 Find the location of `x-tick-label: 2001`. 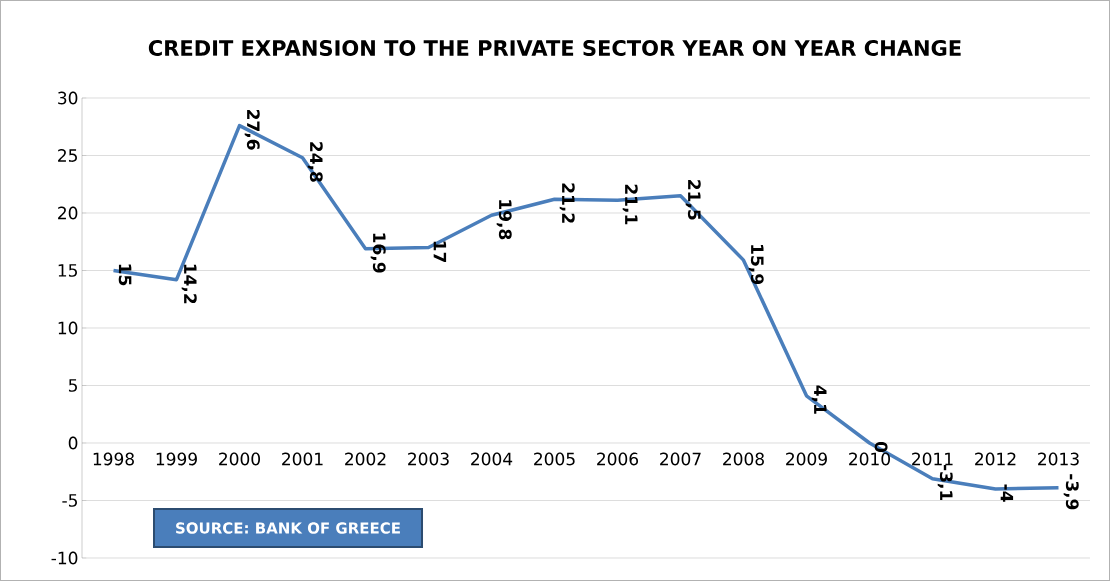

x-tick-label: 2001 is located at coordinates (302, 459).